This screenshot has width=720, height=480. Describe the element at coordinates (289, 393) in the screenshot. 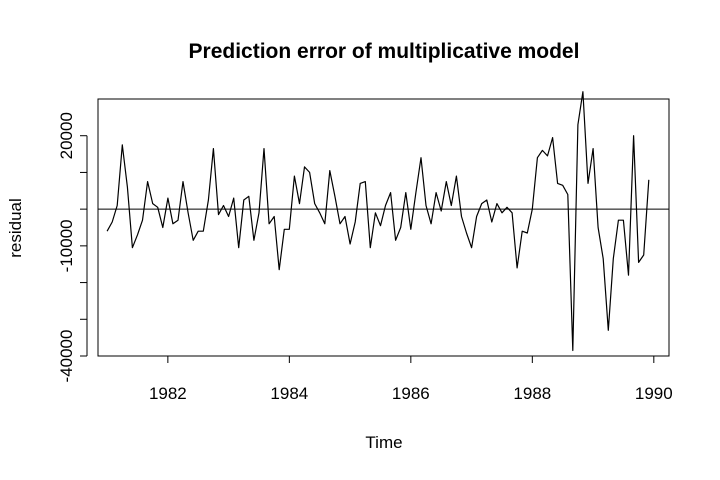

I see `x-tick-label: 1984` at that location.